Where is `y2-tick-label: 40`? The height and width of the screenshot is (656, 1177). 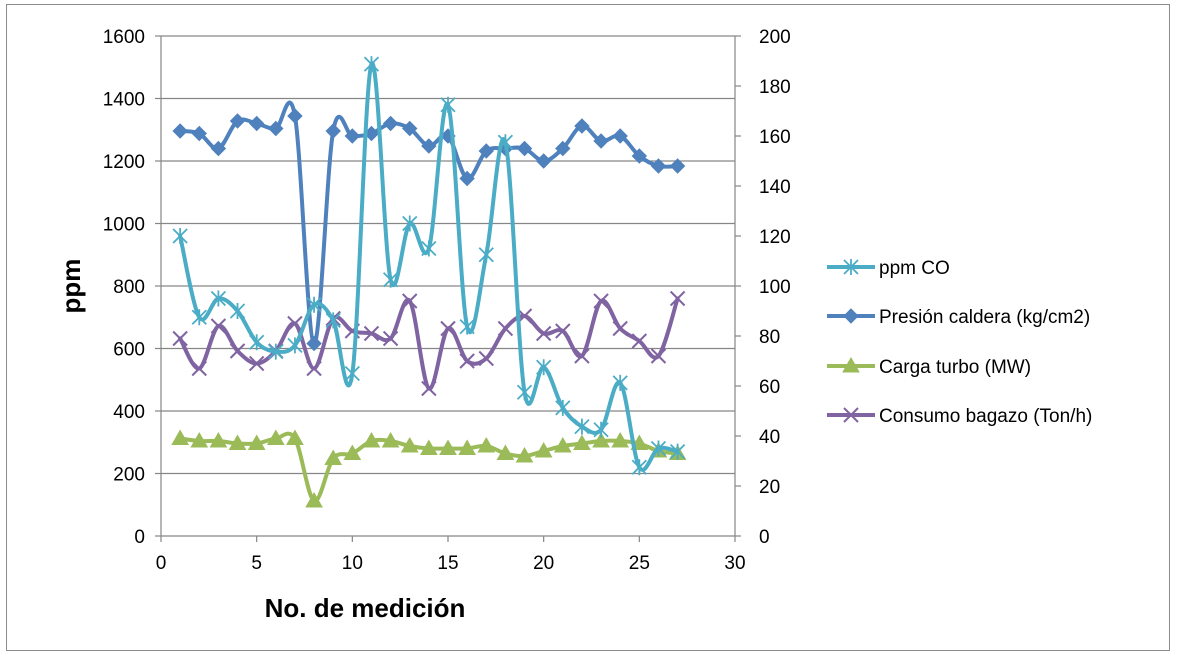
y2-tick-label: 40 is located at coordinates (769, 437).